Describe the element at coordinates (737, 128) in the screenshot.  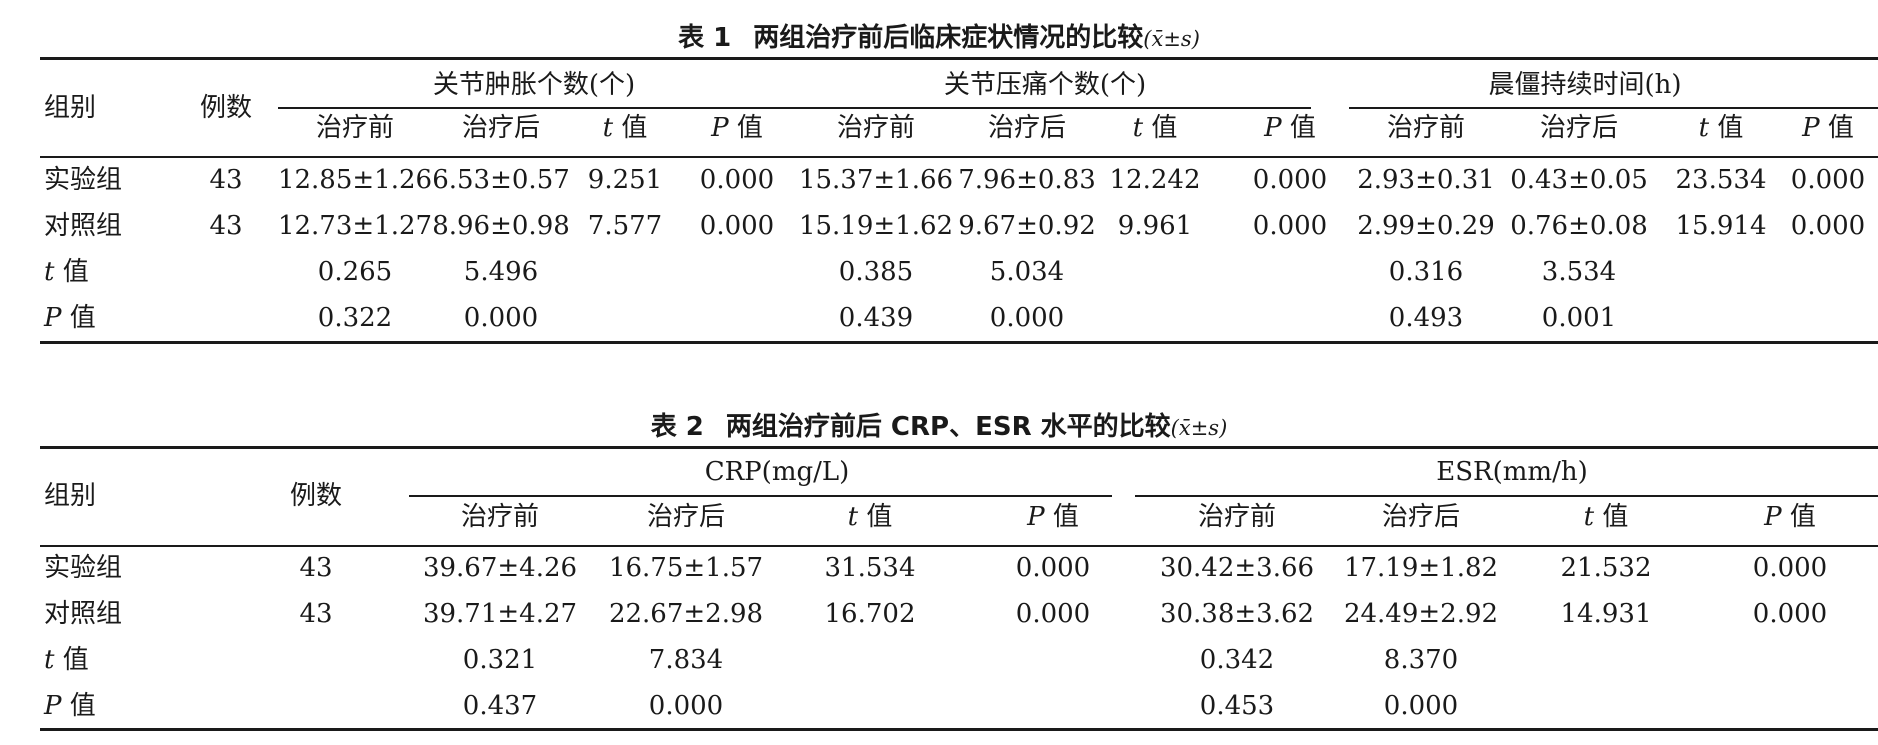
I see `table1-sub-p-1: P 值` at that location.